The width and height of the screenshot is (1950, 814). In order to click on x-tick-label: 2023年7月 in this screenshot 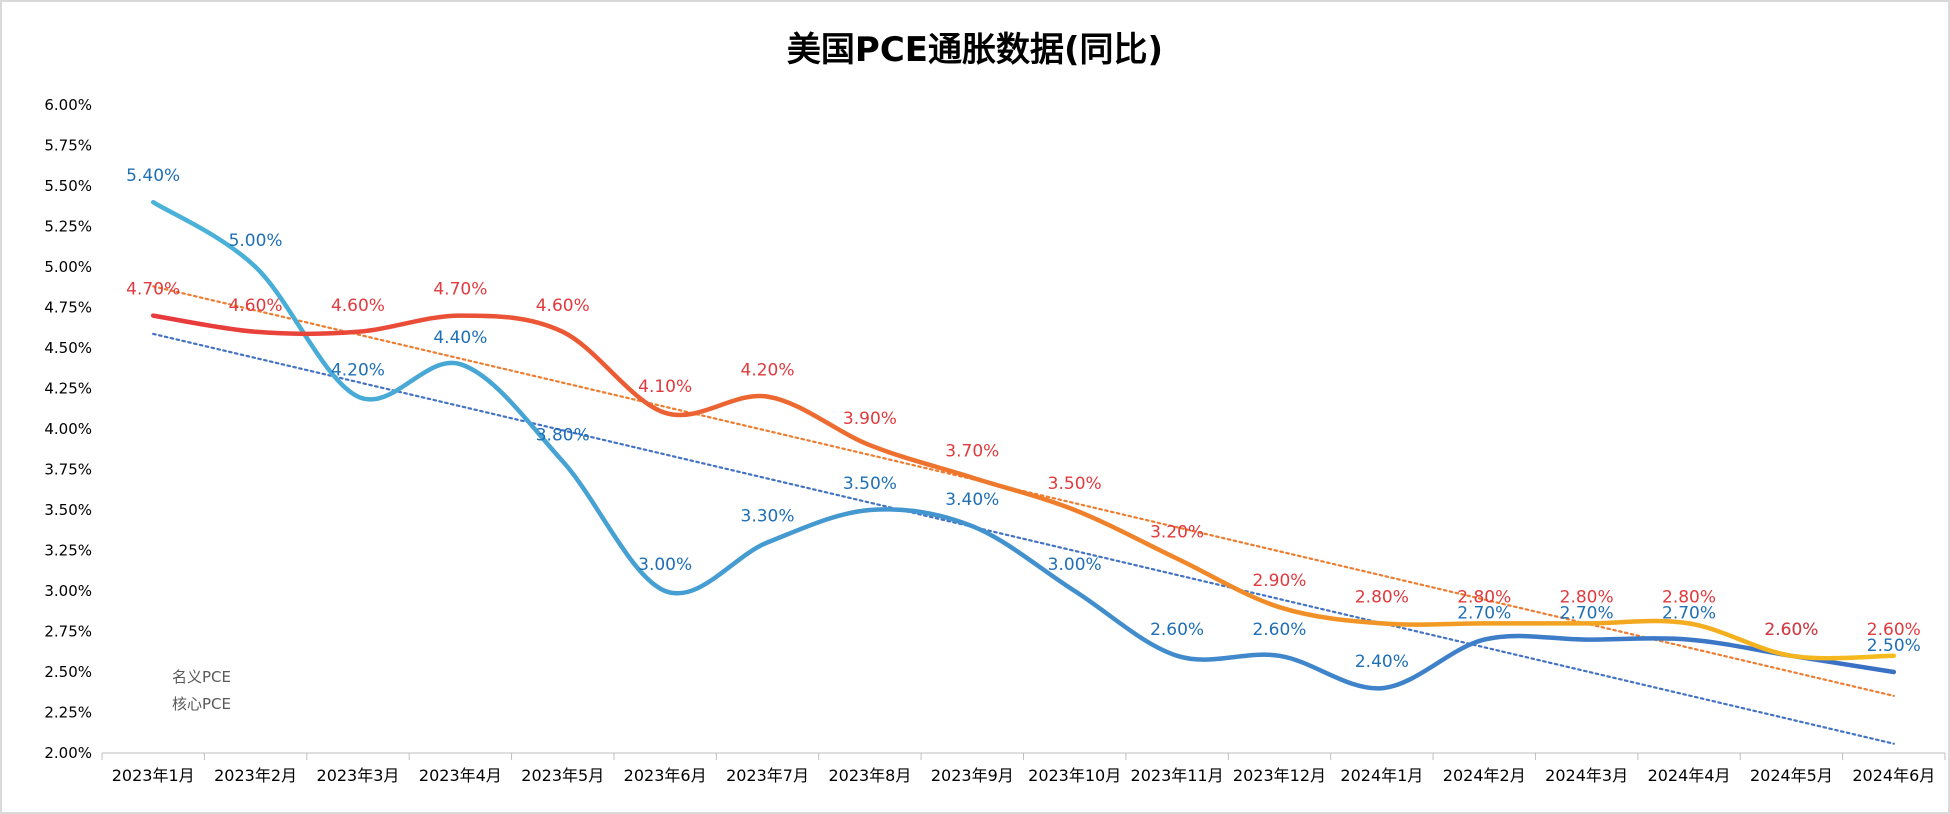, I will do `click(767, 775)`.